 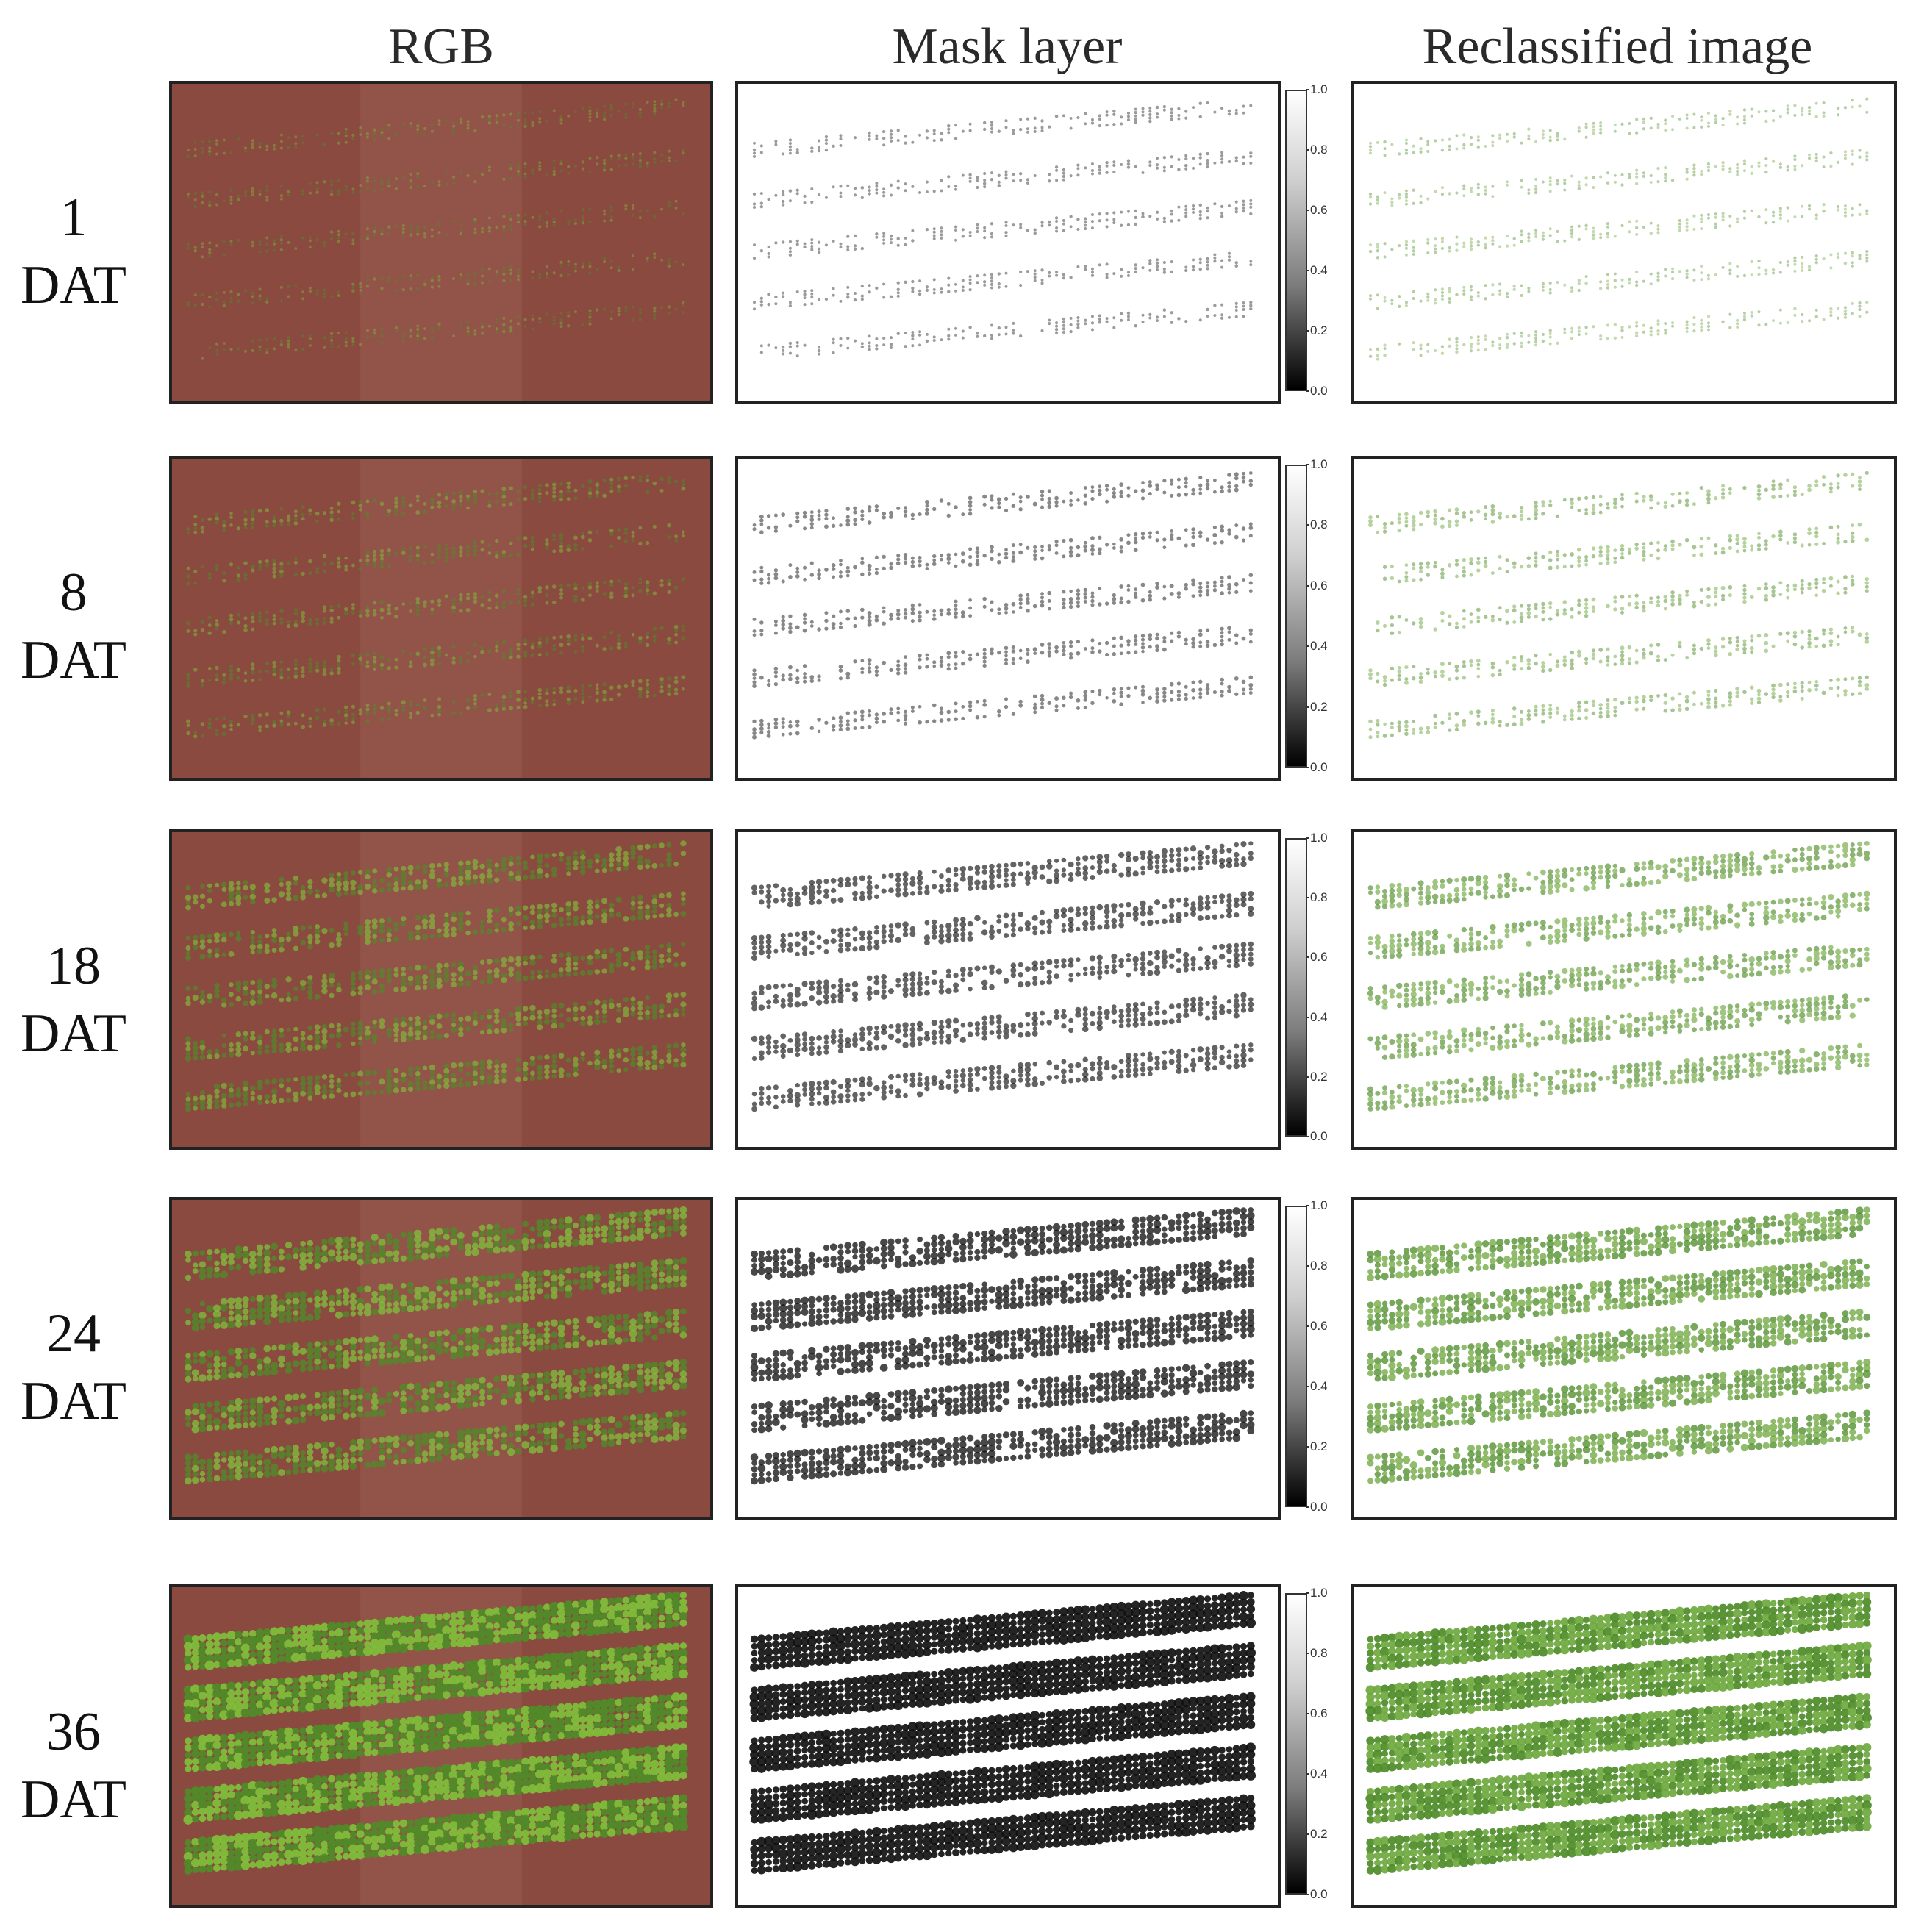 What do you see at coordinates (73, 966) in the screenshot?
I see `day-number: 18` at bounding box center [73, 966].